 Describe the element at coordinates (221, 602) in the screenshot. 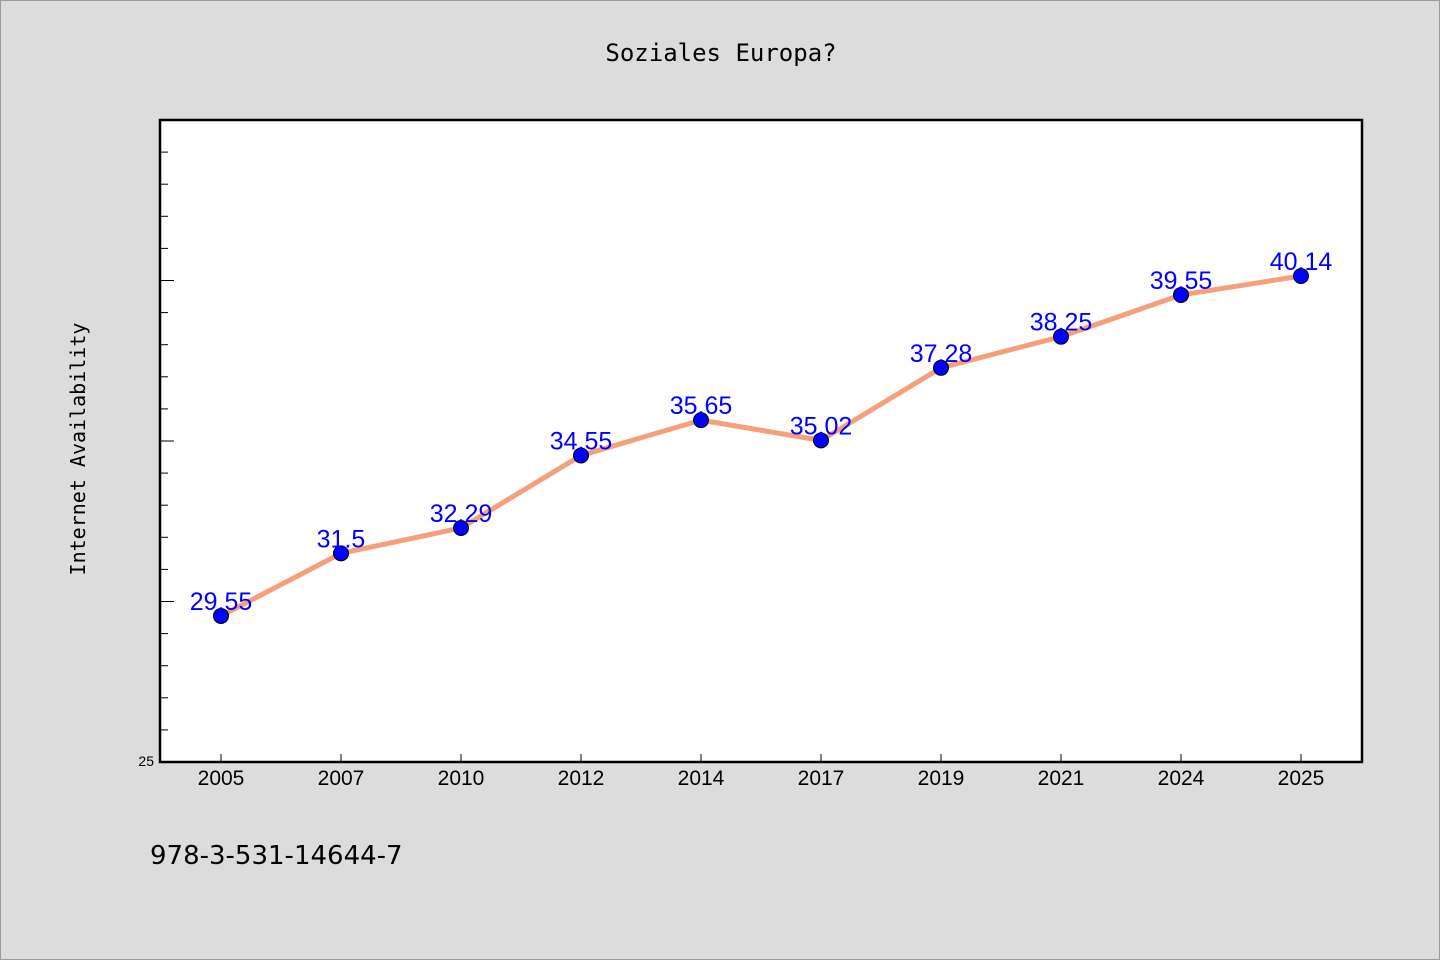

I see `data-label: 29.55` at that location.